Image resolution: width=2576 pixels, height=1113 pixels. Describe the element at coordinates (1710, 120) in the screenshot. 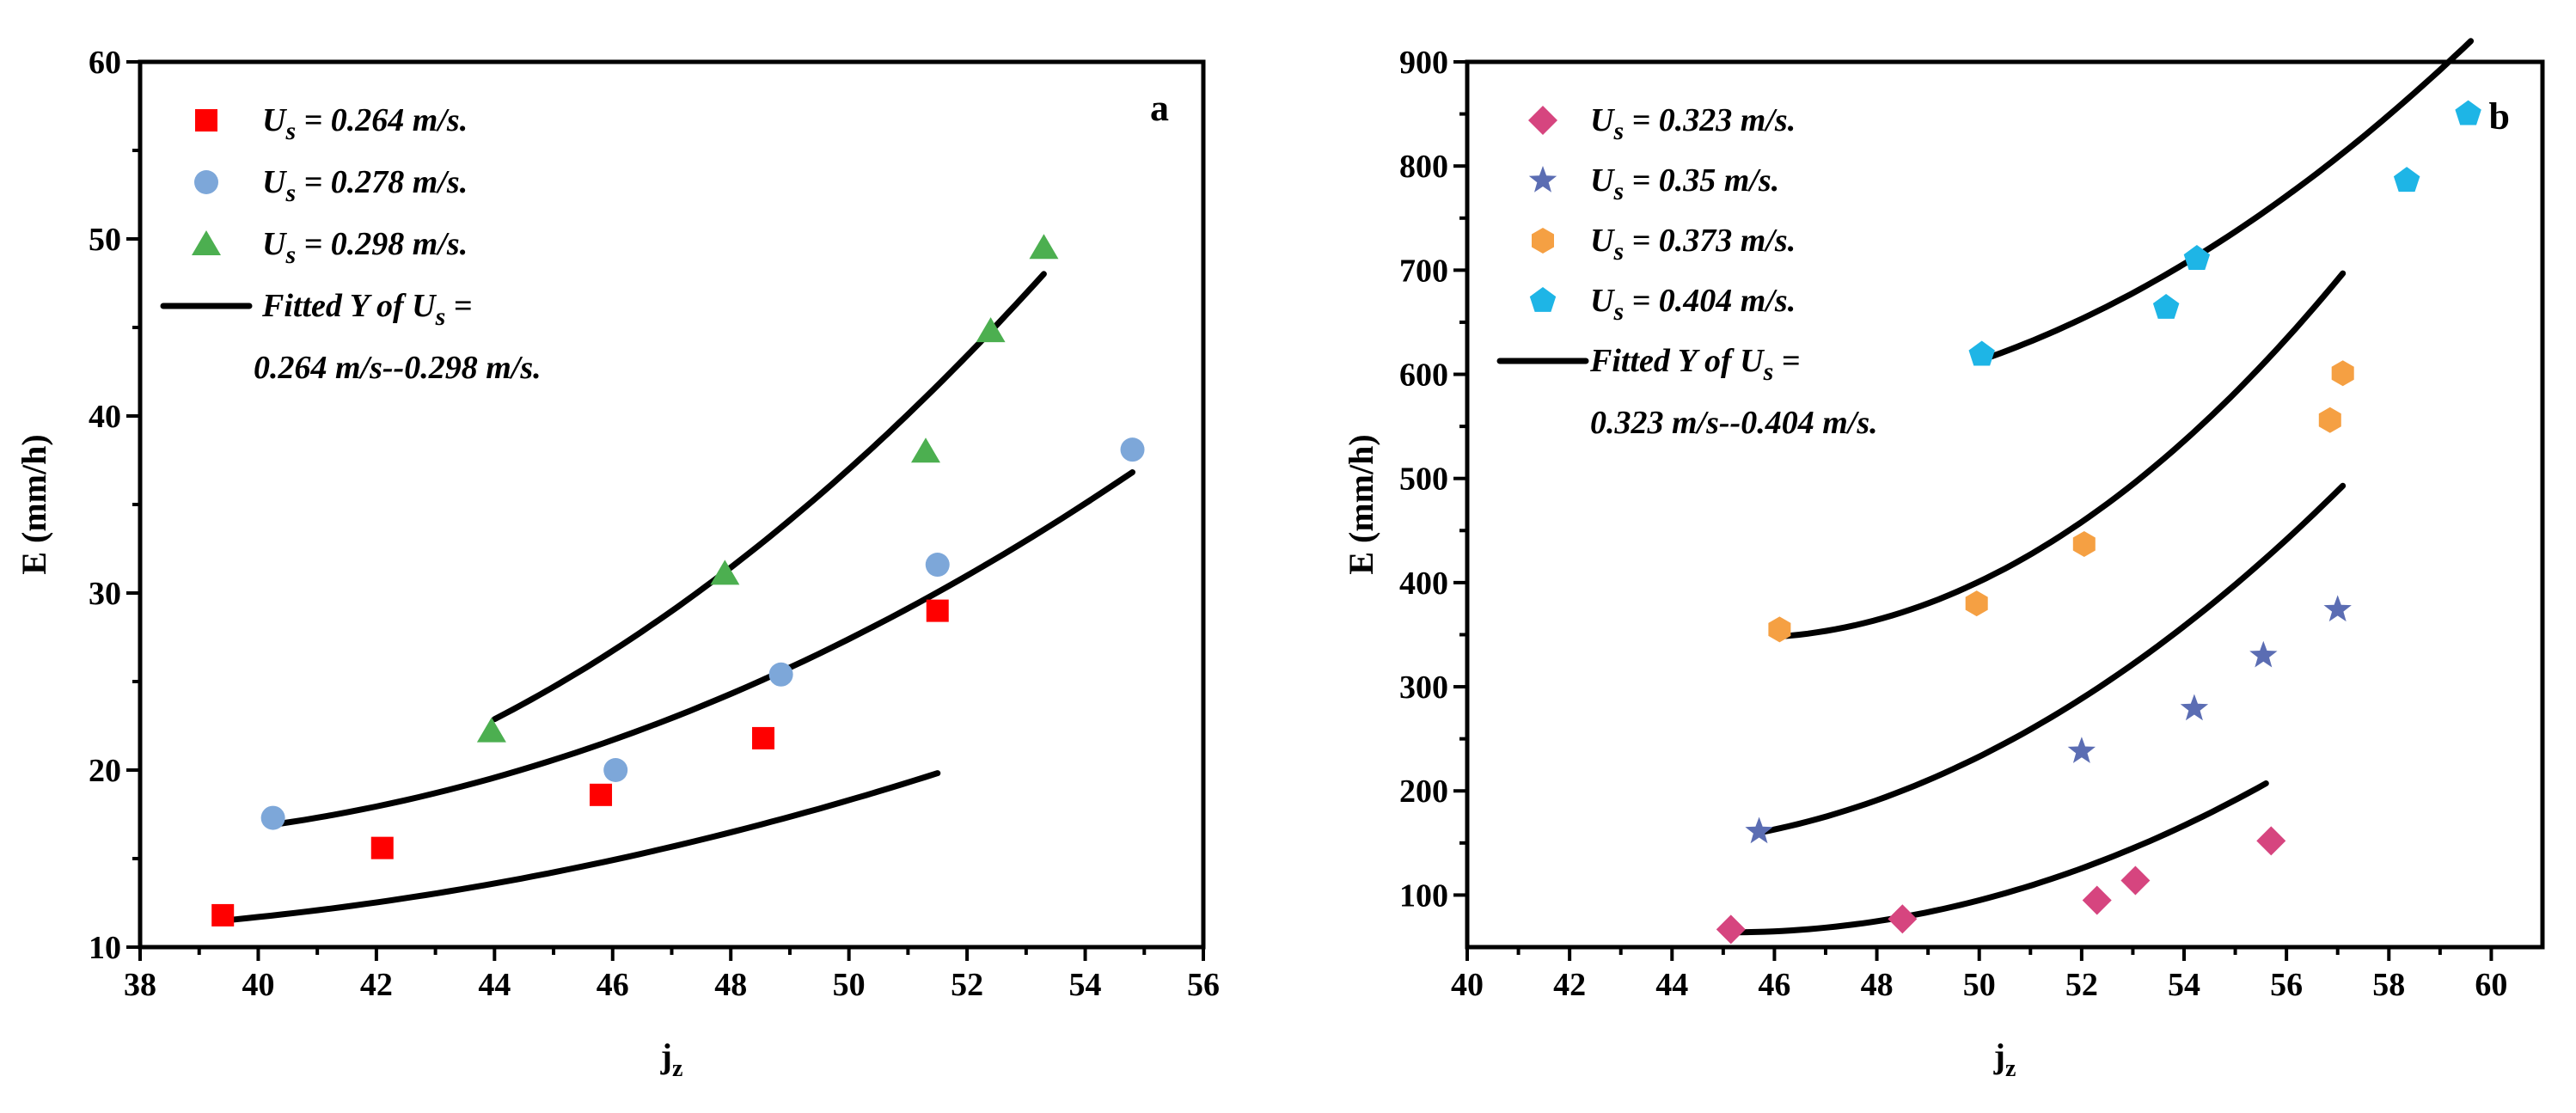

I see `legend-label-rest: = 0.323 m/s.` at that location.